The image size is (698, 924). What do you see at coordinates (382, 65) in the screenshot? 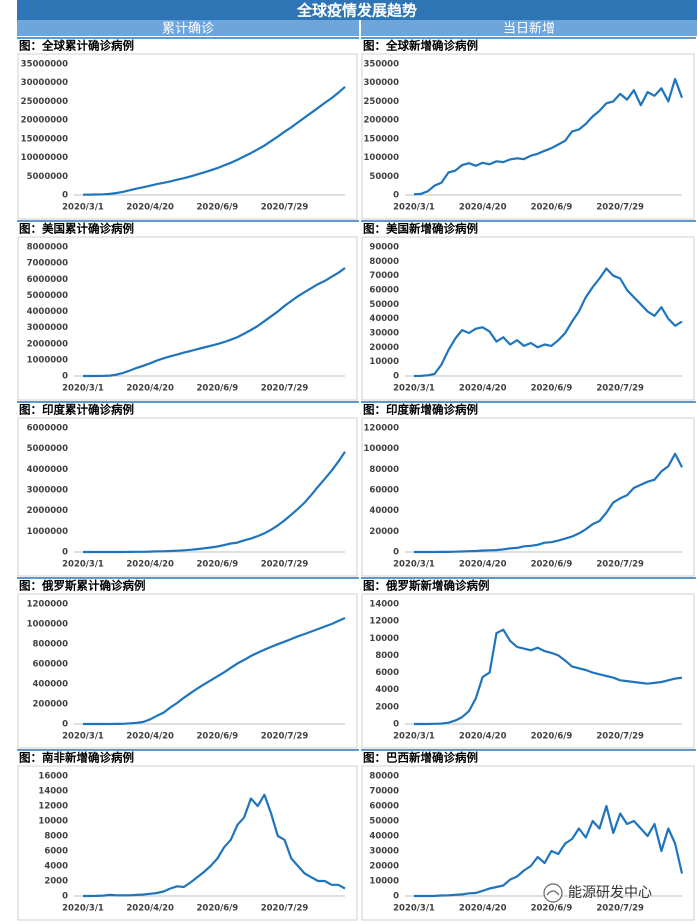
I see `y-tick-label: 350000` at bounding box center [382, 65].